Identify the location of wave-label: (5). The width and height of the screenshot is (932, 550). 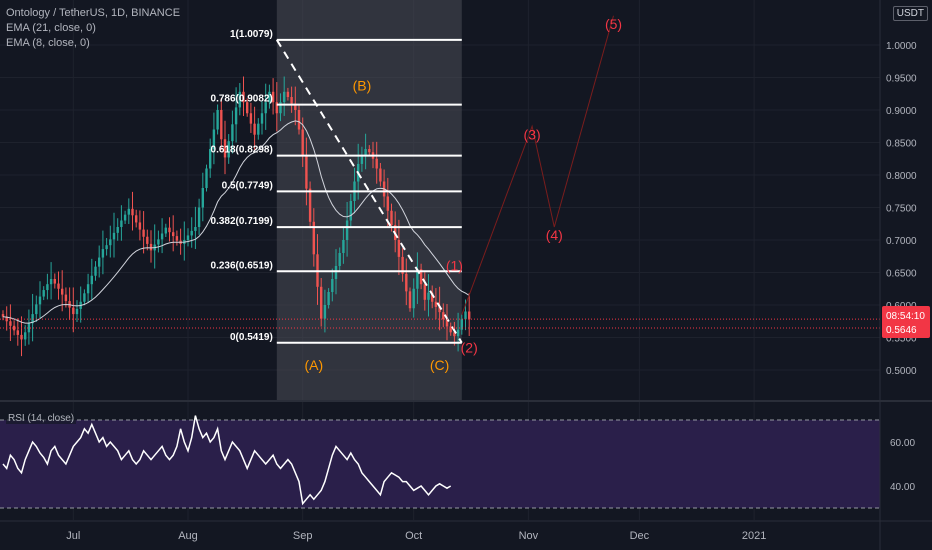
(613, 24).